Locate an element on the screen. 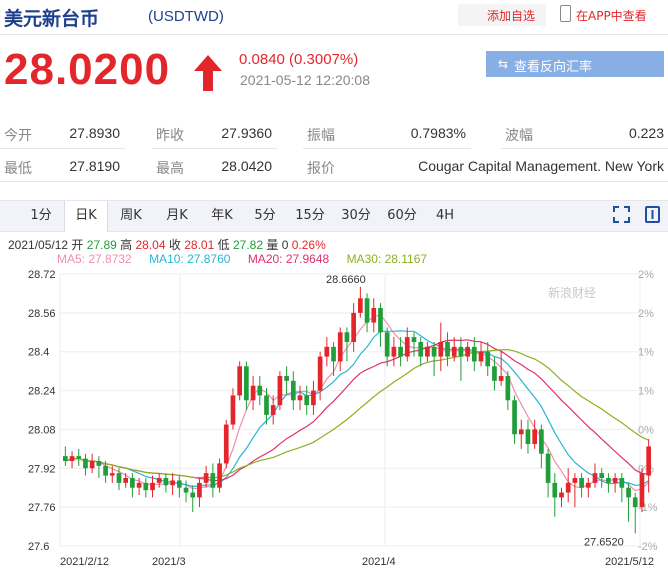  tab-daily-k: 日K is located at coordinates (86, 216).